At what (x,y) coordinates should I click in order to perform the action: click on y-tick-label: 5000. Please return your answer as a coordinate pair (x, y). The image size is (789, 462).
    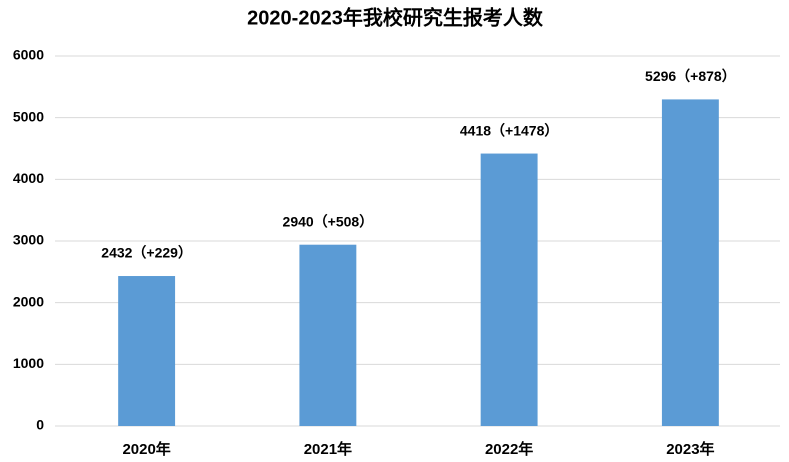
    Looking at the image, I should click on (28, 116).